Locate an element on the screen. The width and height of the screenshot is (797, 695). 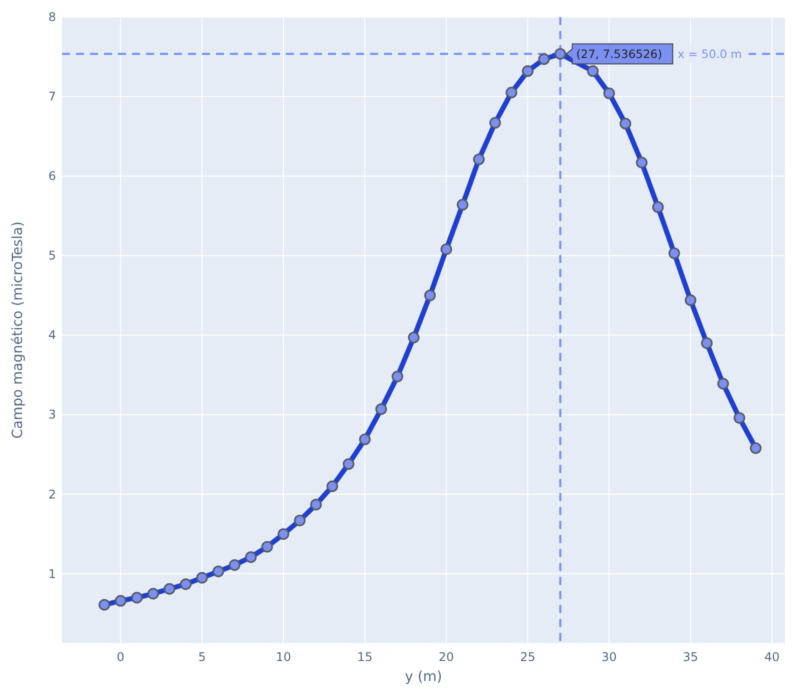
x-tick-label: 25 is located at coordinates (528, 657).